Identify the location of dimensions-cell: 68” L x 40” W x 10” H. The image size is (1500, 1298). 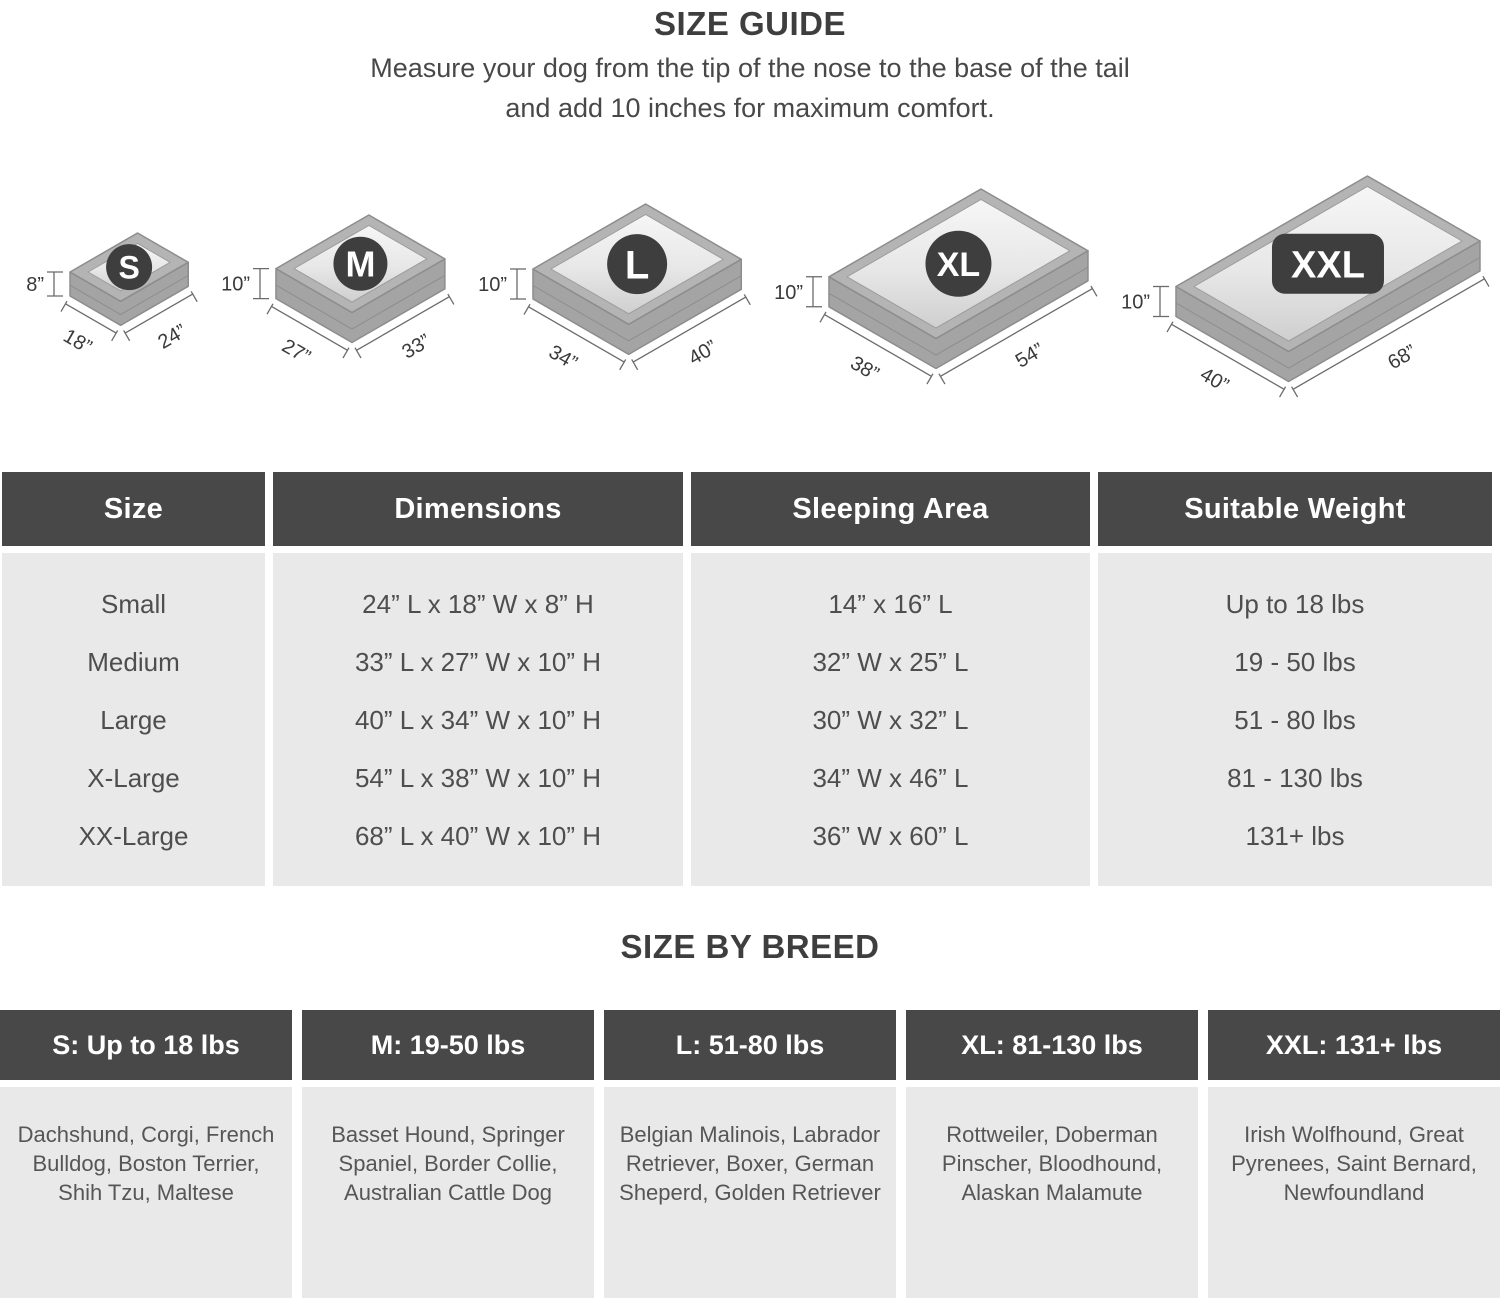
(478, 836).